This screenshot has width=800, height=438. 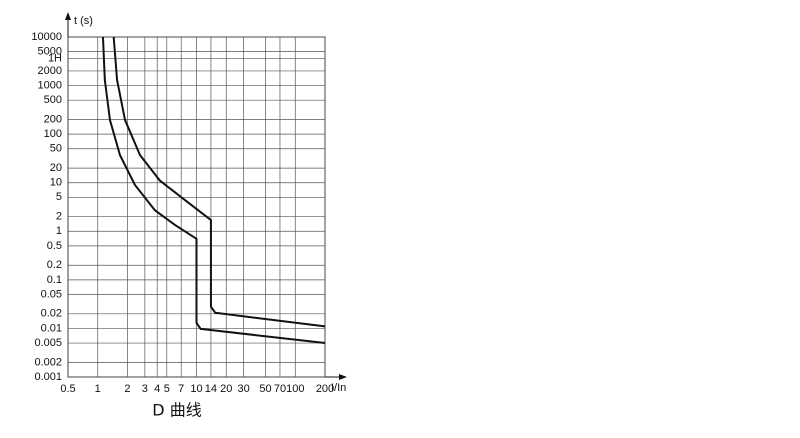 I want to click on x-axis-label: I/In, so click(x=338, y=388).